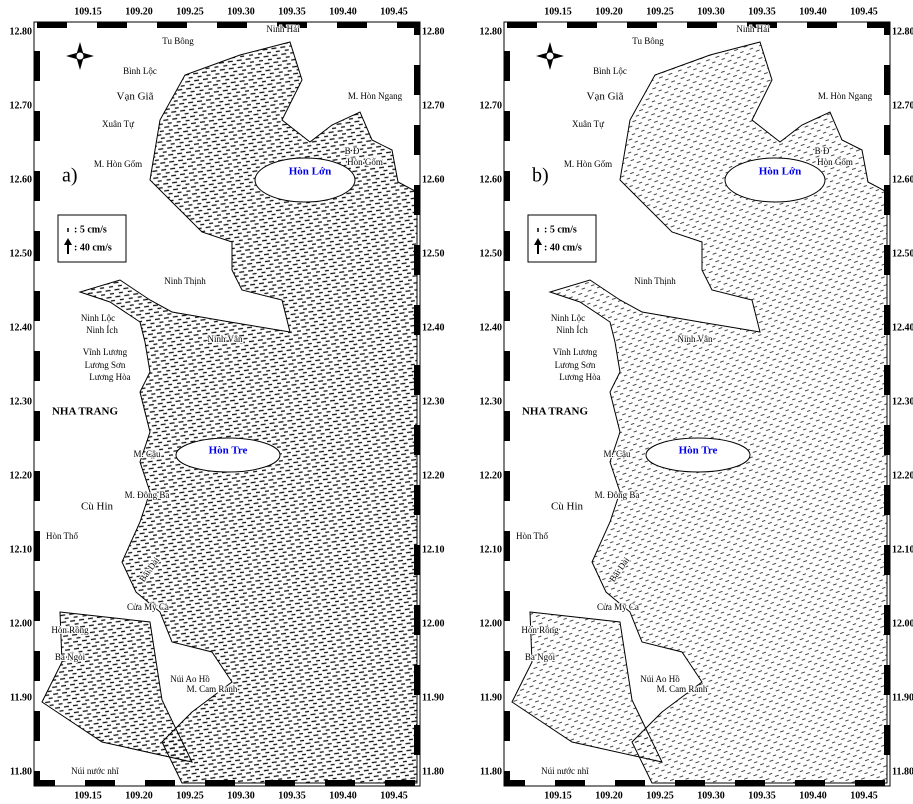  What do you see at coordinates (655, 281) in the screenshot?
I see `place-label: Ninh Thịnh` at bounding box center [655, 281].